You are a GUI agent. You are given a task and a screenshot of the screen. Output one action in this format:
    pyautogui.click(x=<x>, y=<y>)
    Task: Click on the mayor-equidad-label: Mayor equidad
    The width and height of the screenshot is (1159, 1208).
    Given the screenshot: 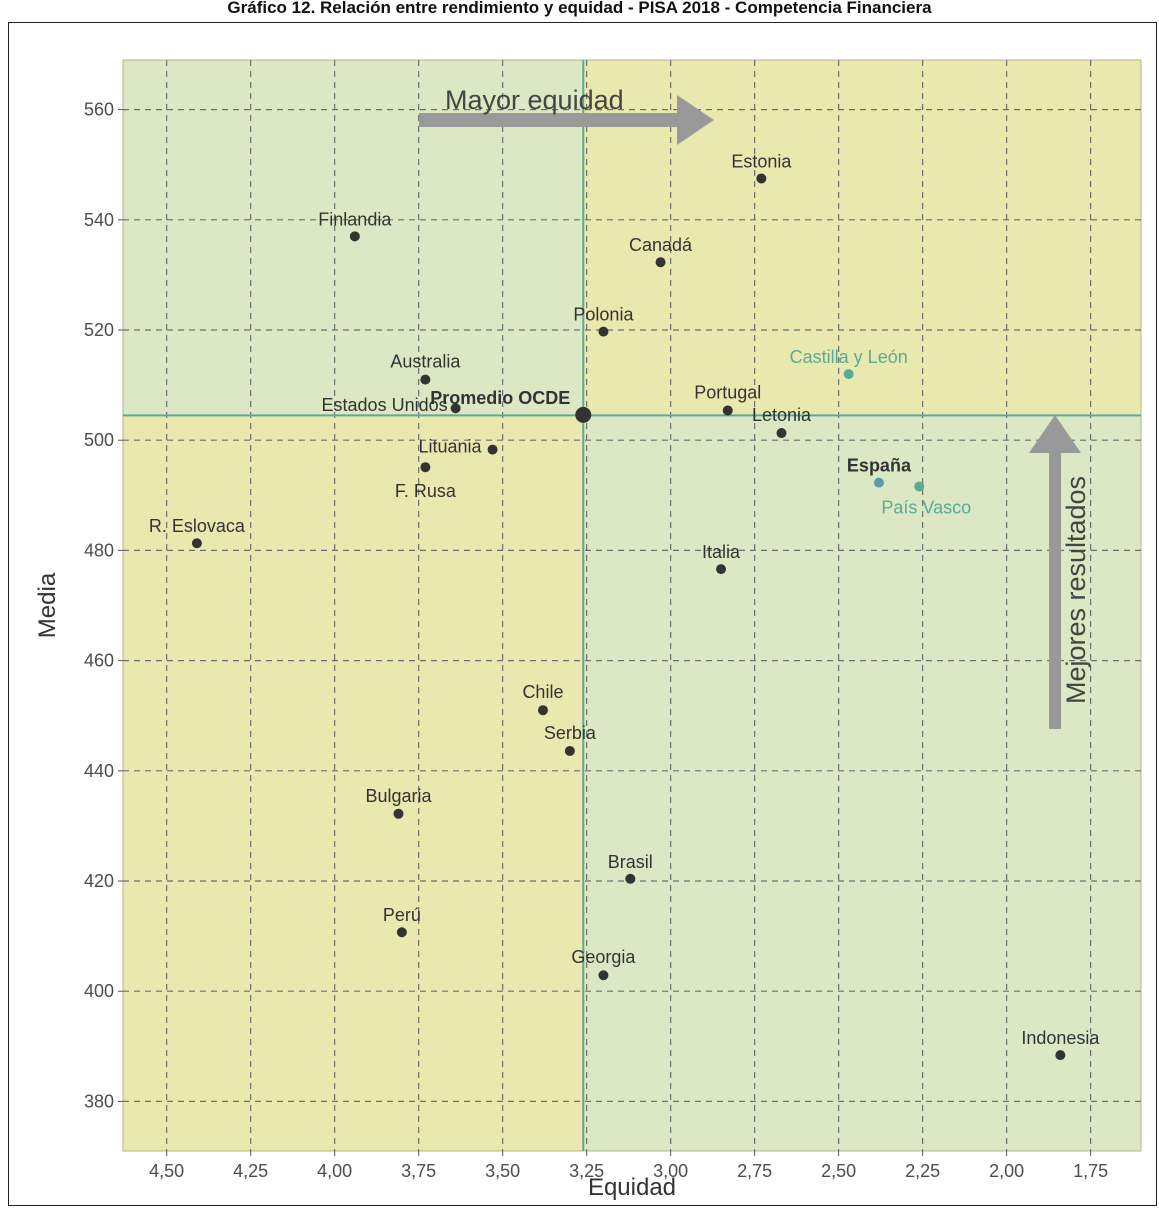 What is the action you would take?
    pyautogui.click(x=534, y=100)
    